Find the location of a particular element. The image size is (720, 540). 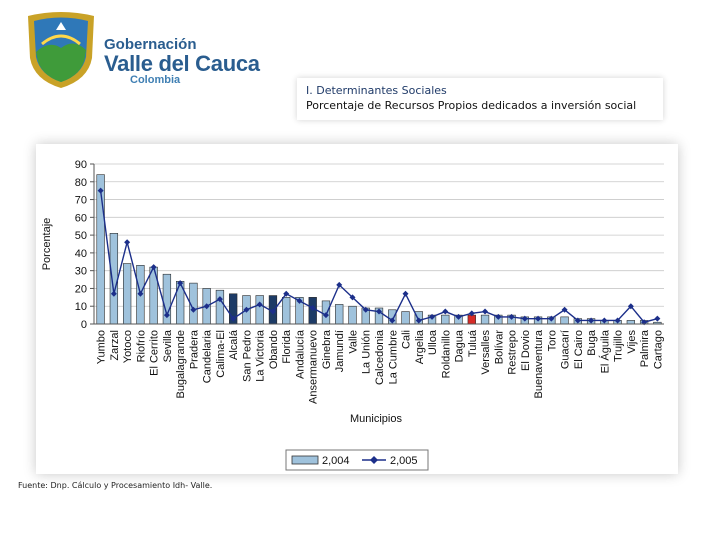

y-tick-label: 80 is located at coordinates (81, 183).